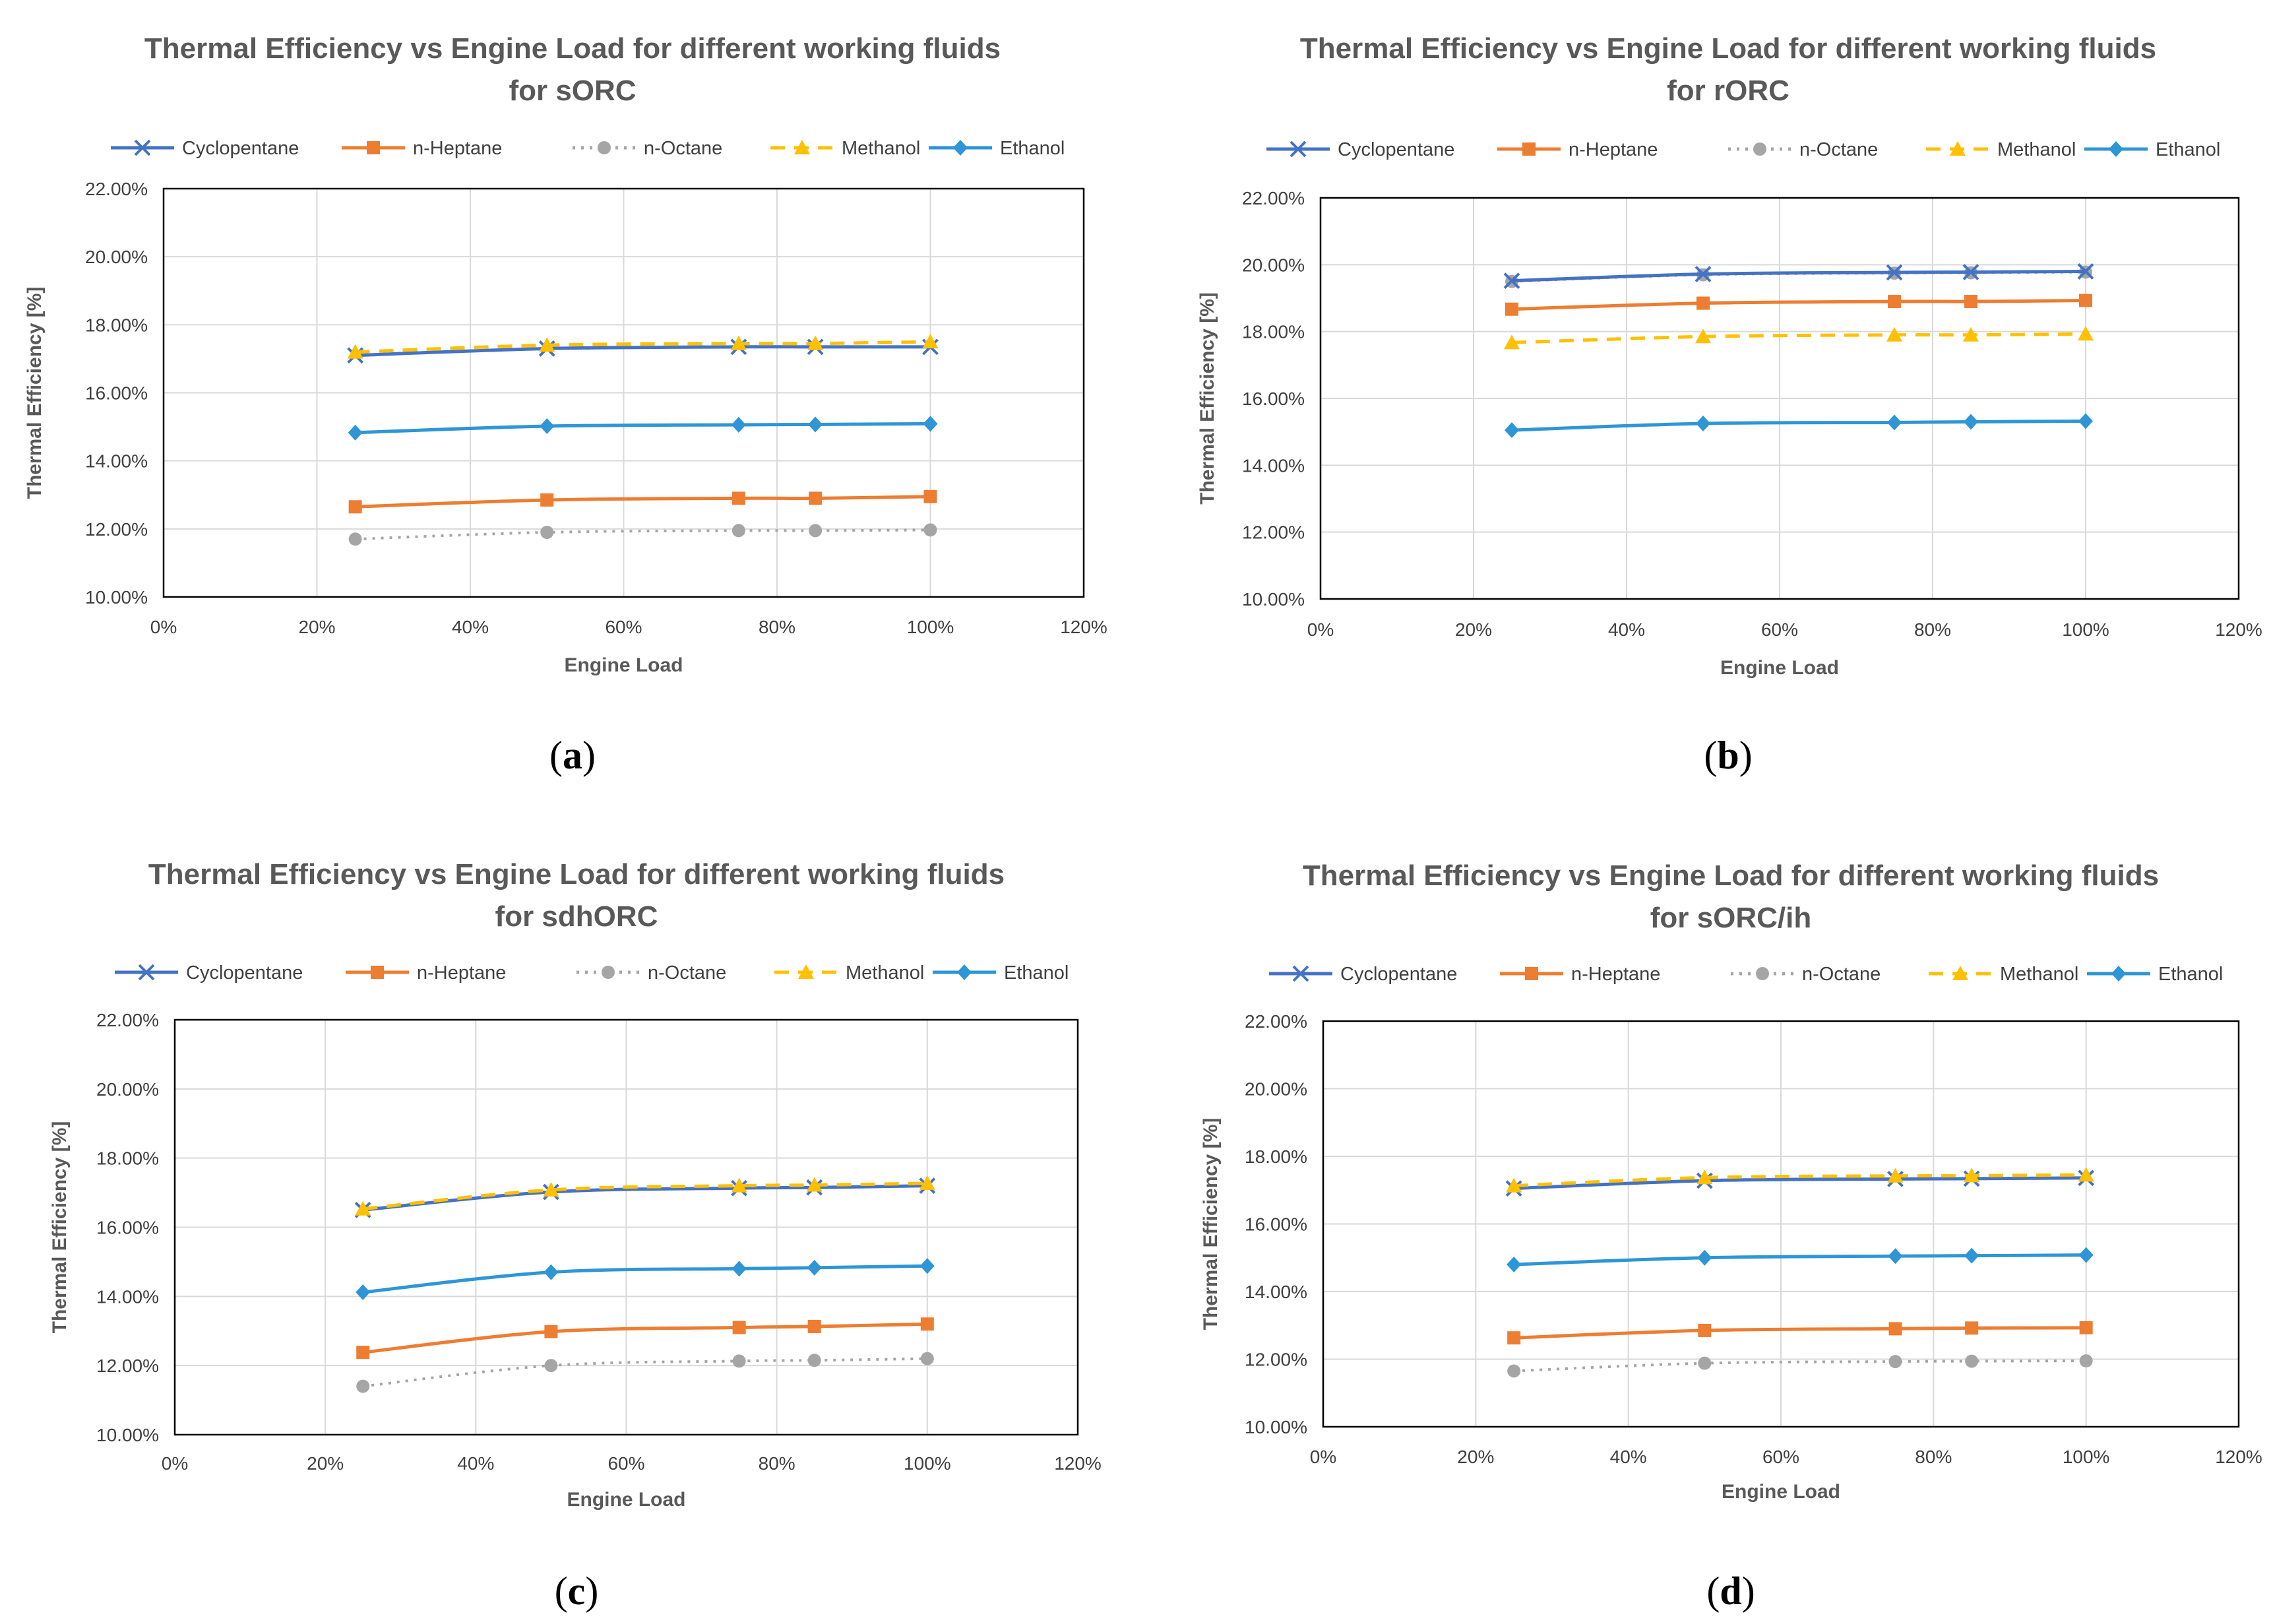 This screenshot has width=2271, height=1624. What do you see at coordinates (1779, 398) in the screenshot?
I see `plot-area-border` at bounding box center [1779, 398].